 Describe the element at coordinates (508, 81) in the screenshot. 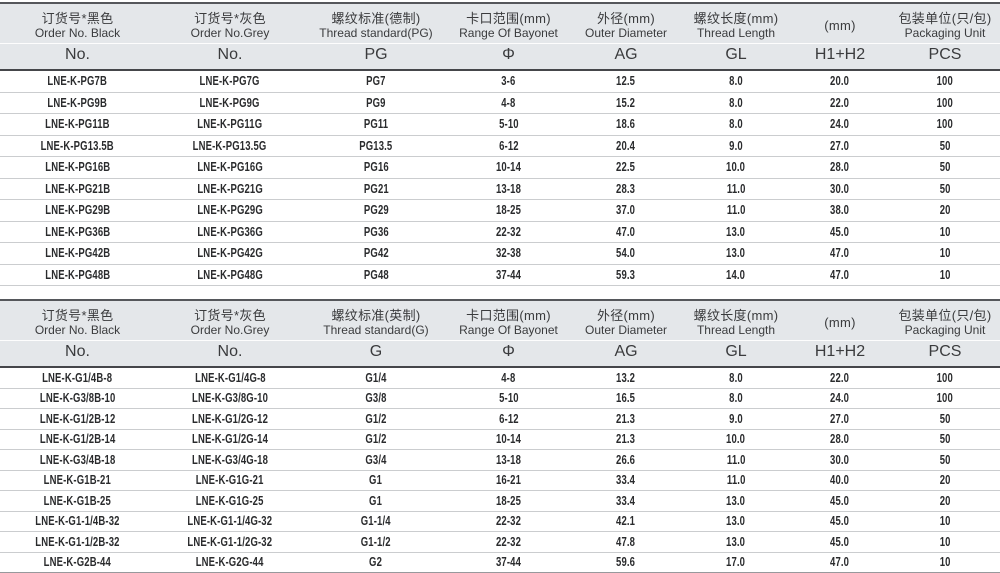

I see `table-cell: 3-6` at that location.